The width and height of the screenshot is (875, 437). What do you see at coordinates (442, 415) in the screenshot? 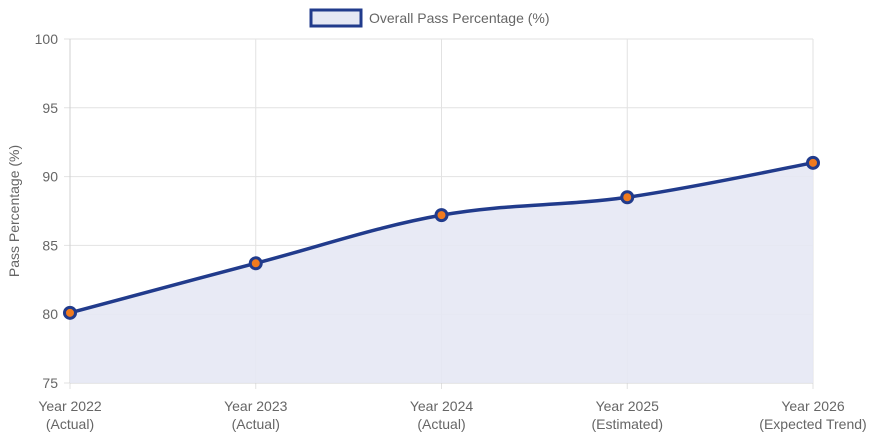
I see `x-tick-label: Year 2024 (Actual)` at bounding box center [442, 415].